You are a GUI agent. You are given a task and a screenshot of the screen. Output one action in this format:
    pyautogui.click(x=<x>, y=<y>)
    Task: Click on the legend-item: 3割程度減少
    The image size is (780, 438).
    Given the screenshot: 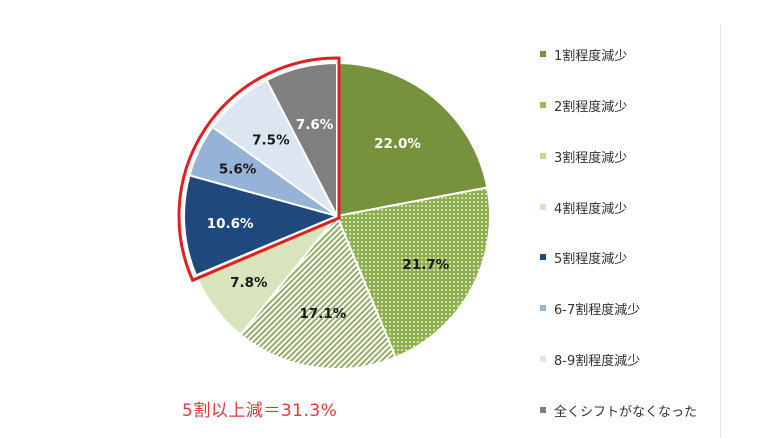 What is the action you would take?
    pyautogui.click(x=583, y=156)
    